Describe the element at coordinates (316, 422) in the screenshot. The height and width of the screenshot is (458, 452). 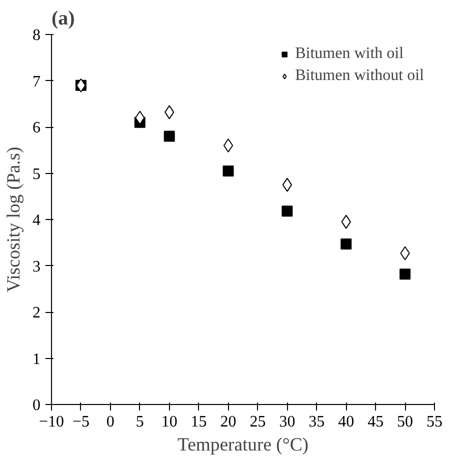
I see `x-tick-label: 35` at that location.